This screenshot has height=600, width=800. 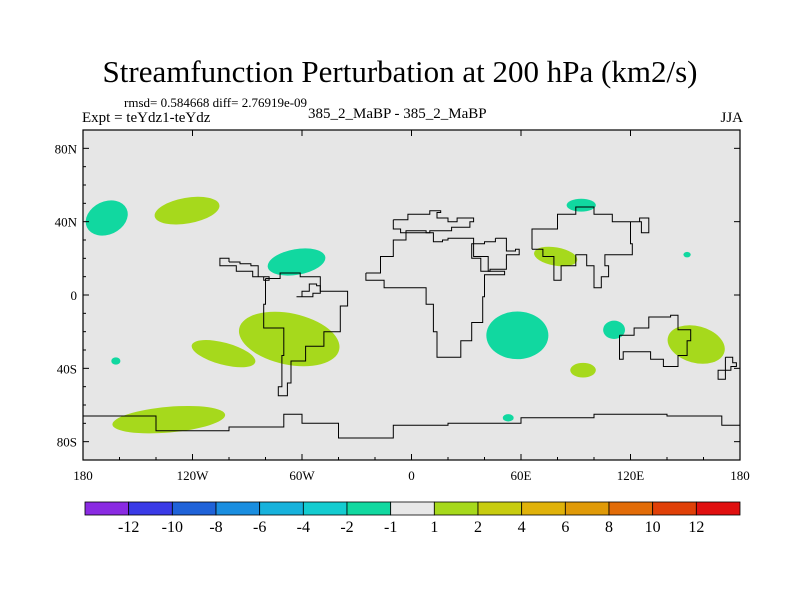 I want to click on y-tick-label: 40N, so click(x=66, y=222).